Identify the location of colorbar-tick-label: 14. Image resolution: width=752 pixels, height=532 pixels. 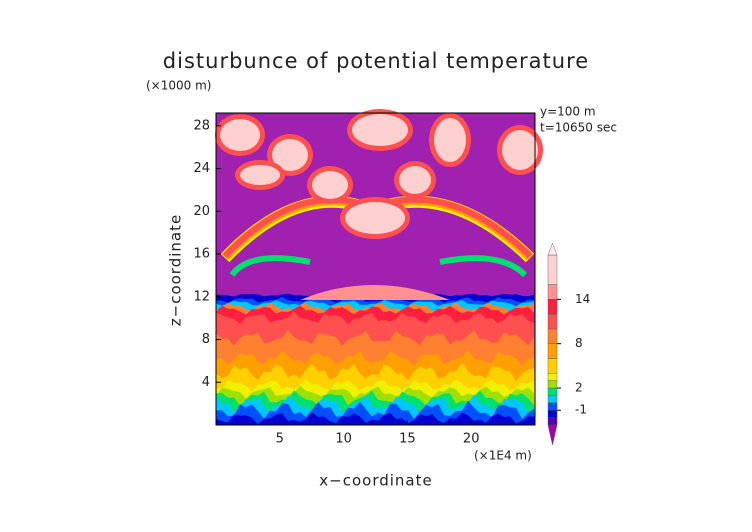
(582, 299).